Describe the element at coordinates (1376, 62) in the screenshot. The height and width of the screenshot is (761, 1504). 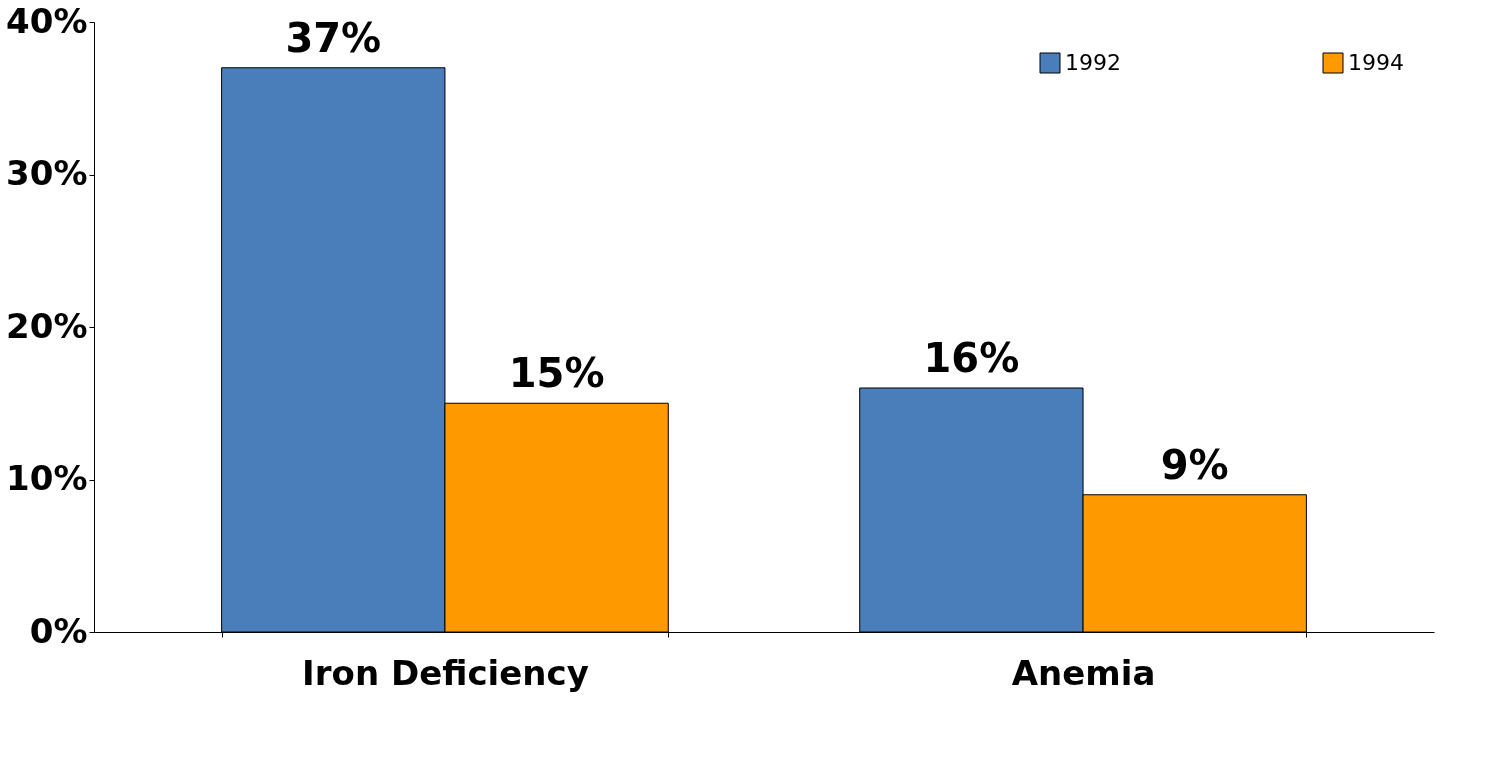
I see `legend-label: 1994` at that location.